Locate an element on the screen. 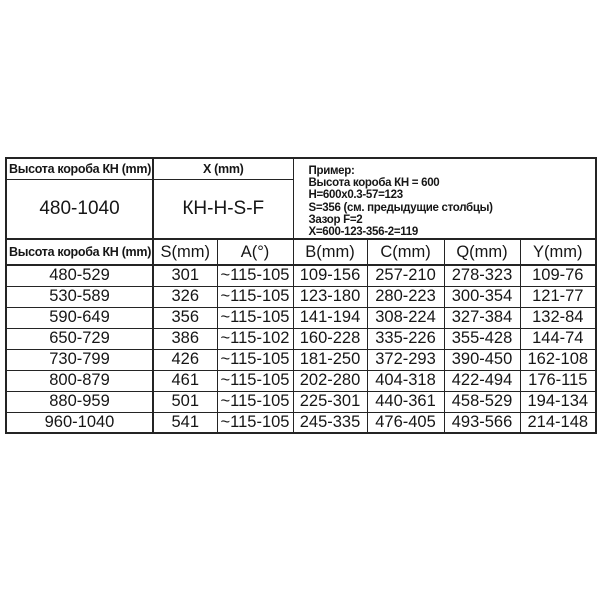 This screenshot has height=600, width=600. cell-y: 162-108 is located at coordinates (558, 359).